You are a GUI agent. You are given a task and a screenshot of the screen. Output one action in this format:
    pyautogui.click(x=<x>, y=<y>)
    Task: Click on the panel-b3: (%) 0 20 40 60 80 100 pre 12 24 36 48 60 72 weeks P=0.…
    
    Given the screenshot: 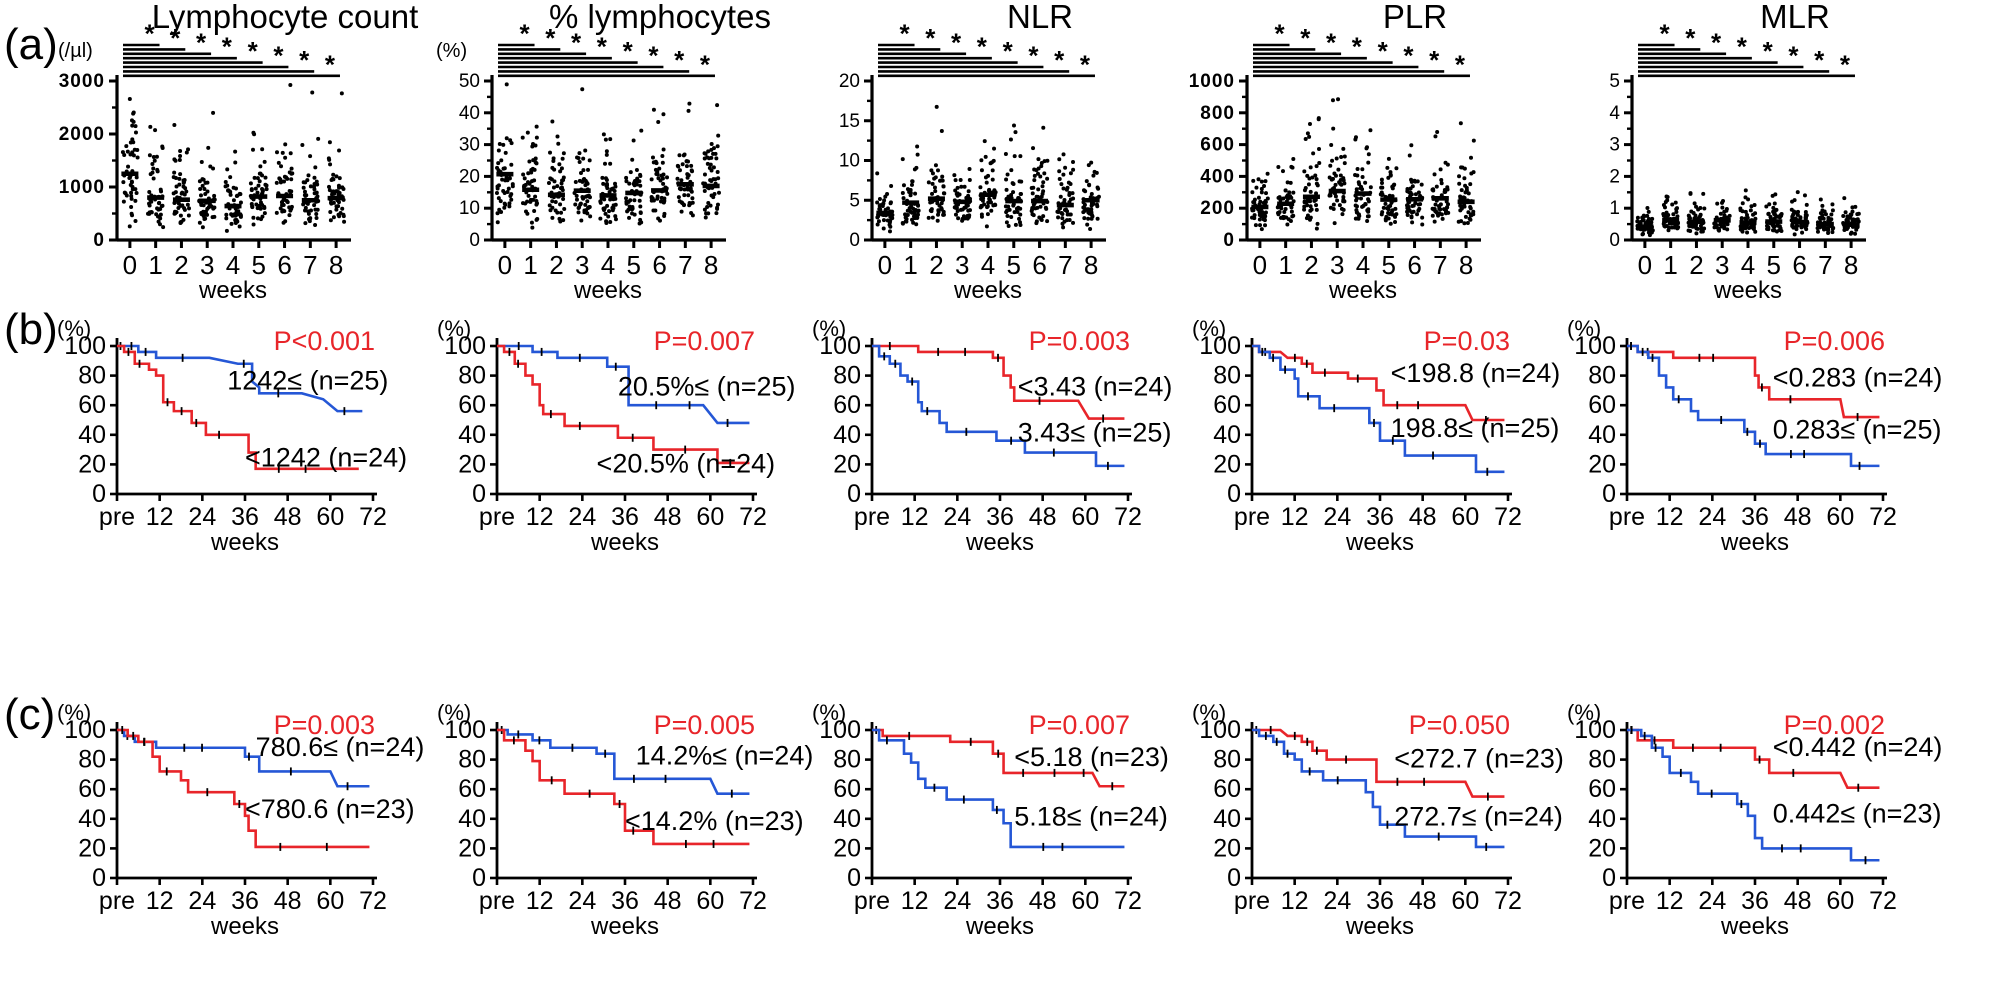 What is the action you would take?
    pyautogui.click(x=991, y=436)
    